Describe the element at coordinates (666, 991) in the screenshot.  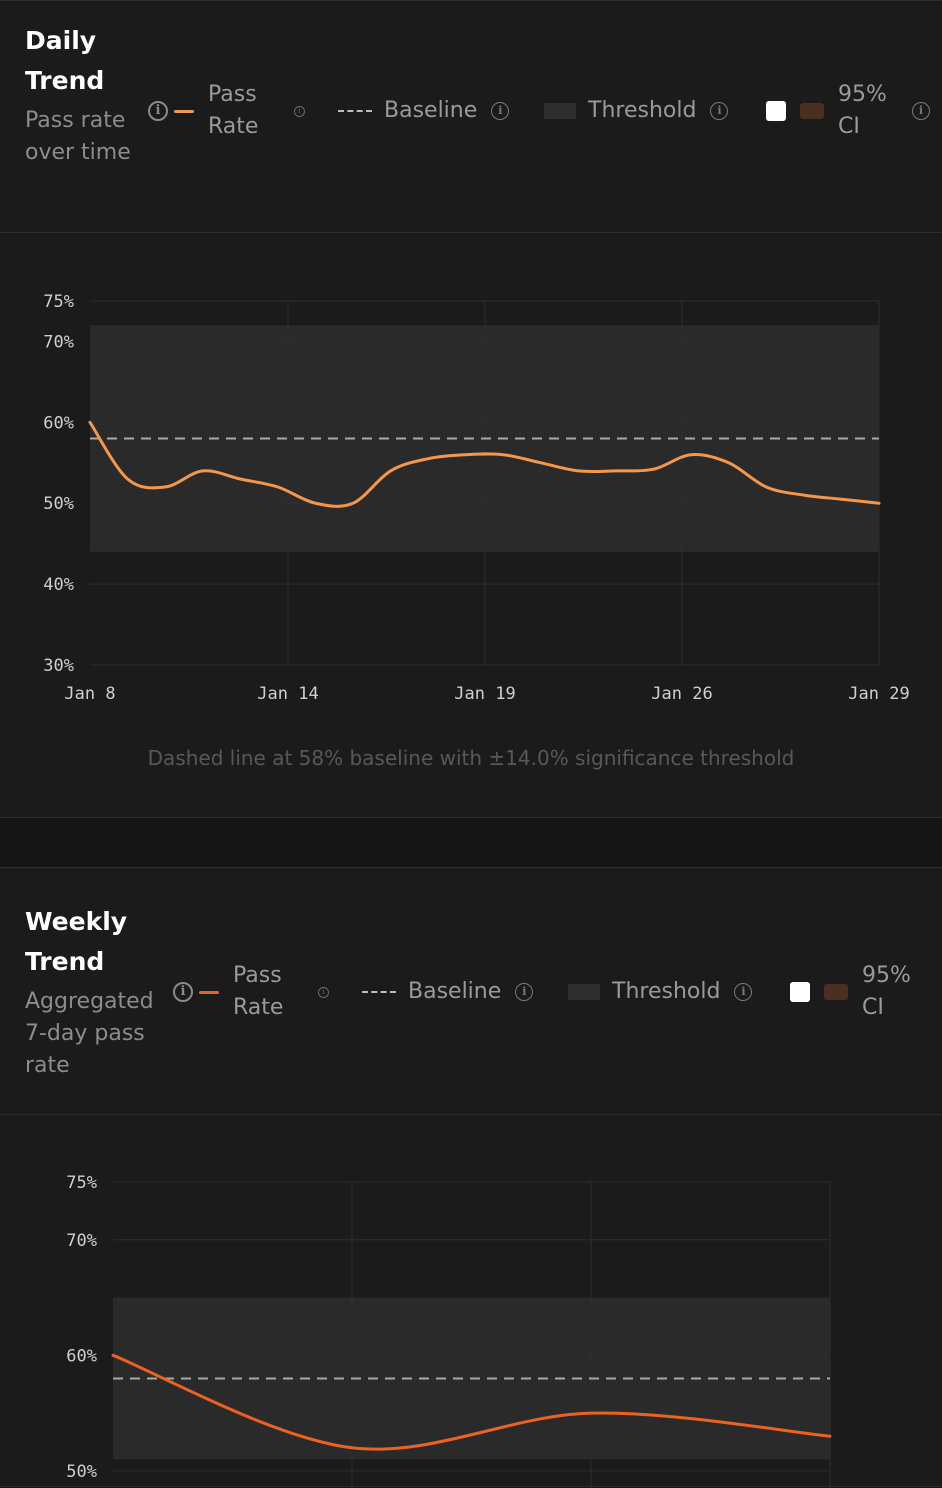
I see `weekly-legend-threshold-label: Threshold` at that location.